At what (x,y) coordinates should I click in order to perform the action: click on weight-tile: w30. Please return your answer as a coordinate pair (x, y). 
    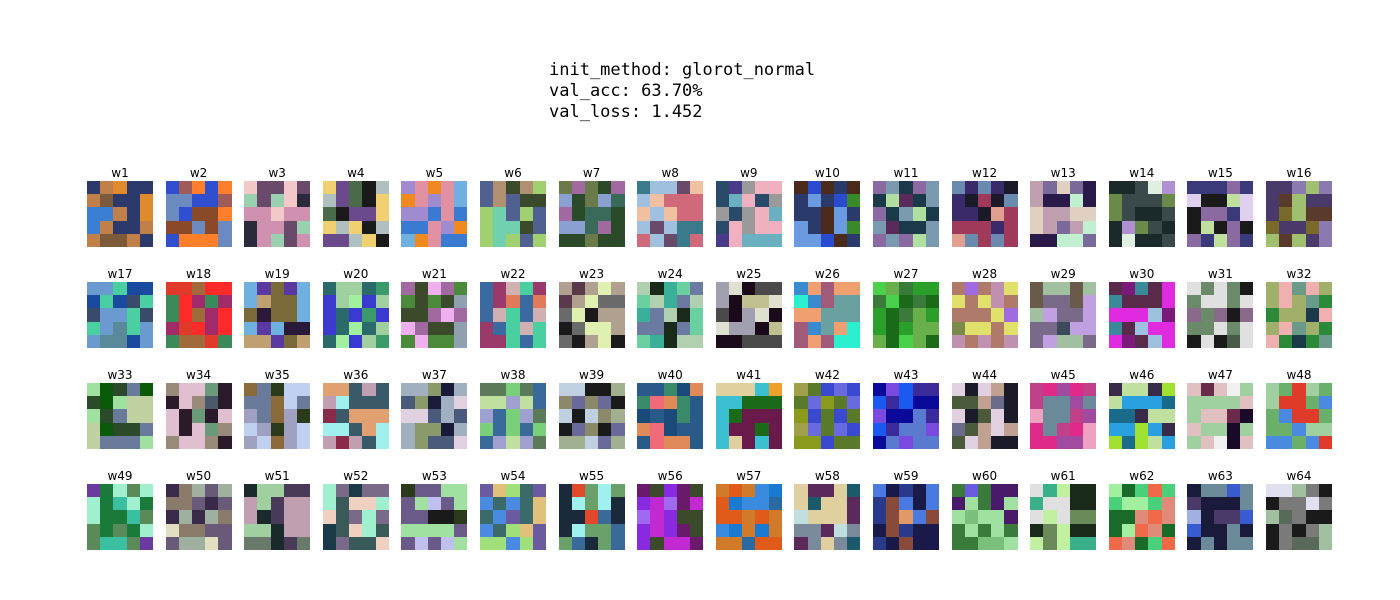
    Looking at the image, I should click on (1141, 307).